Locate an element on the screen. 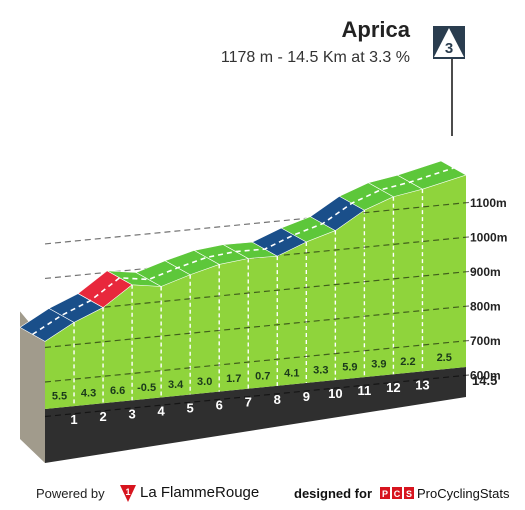 Image resolution: width=525 pixels, height=510 pixels. pcs-logo-icon: P C S is located at coordinates (397, 493).